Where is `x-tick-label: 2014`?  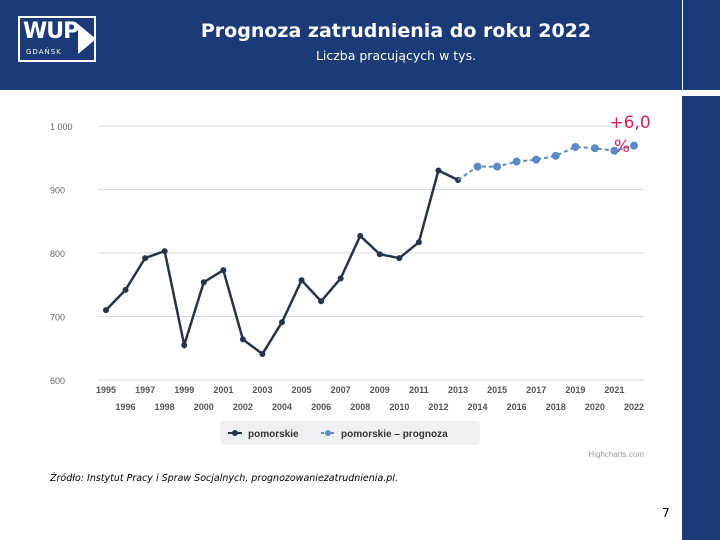 x-tick-label: 2014 is located at coordinates (478, 407).